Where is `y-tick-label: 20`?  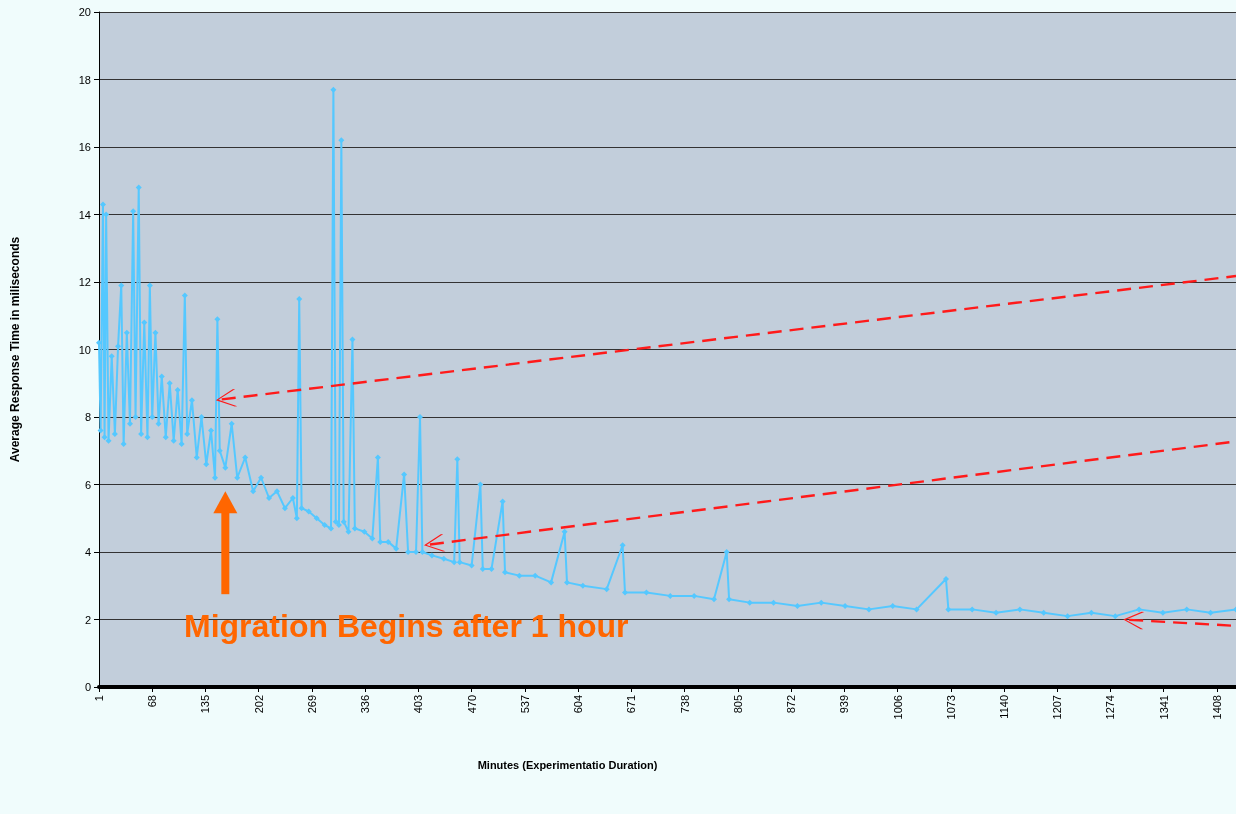 y-tick-label: 20 is located at coordinates (84, 12).